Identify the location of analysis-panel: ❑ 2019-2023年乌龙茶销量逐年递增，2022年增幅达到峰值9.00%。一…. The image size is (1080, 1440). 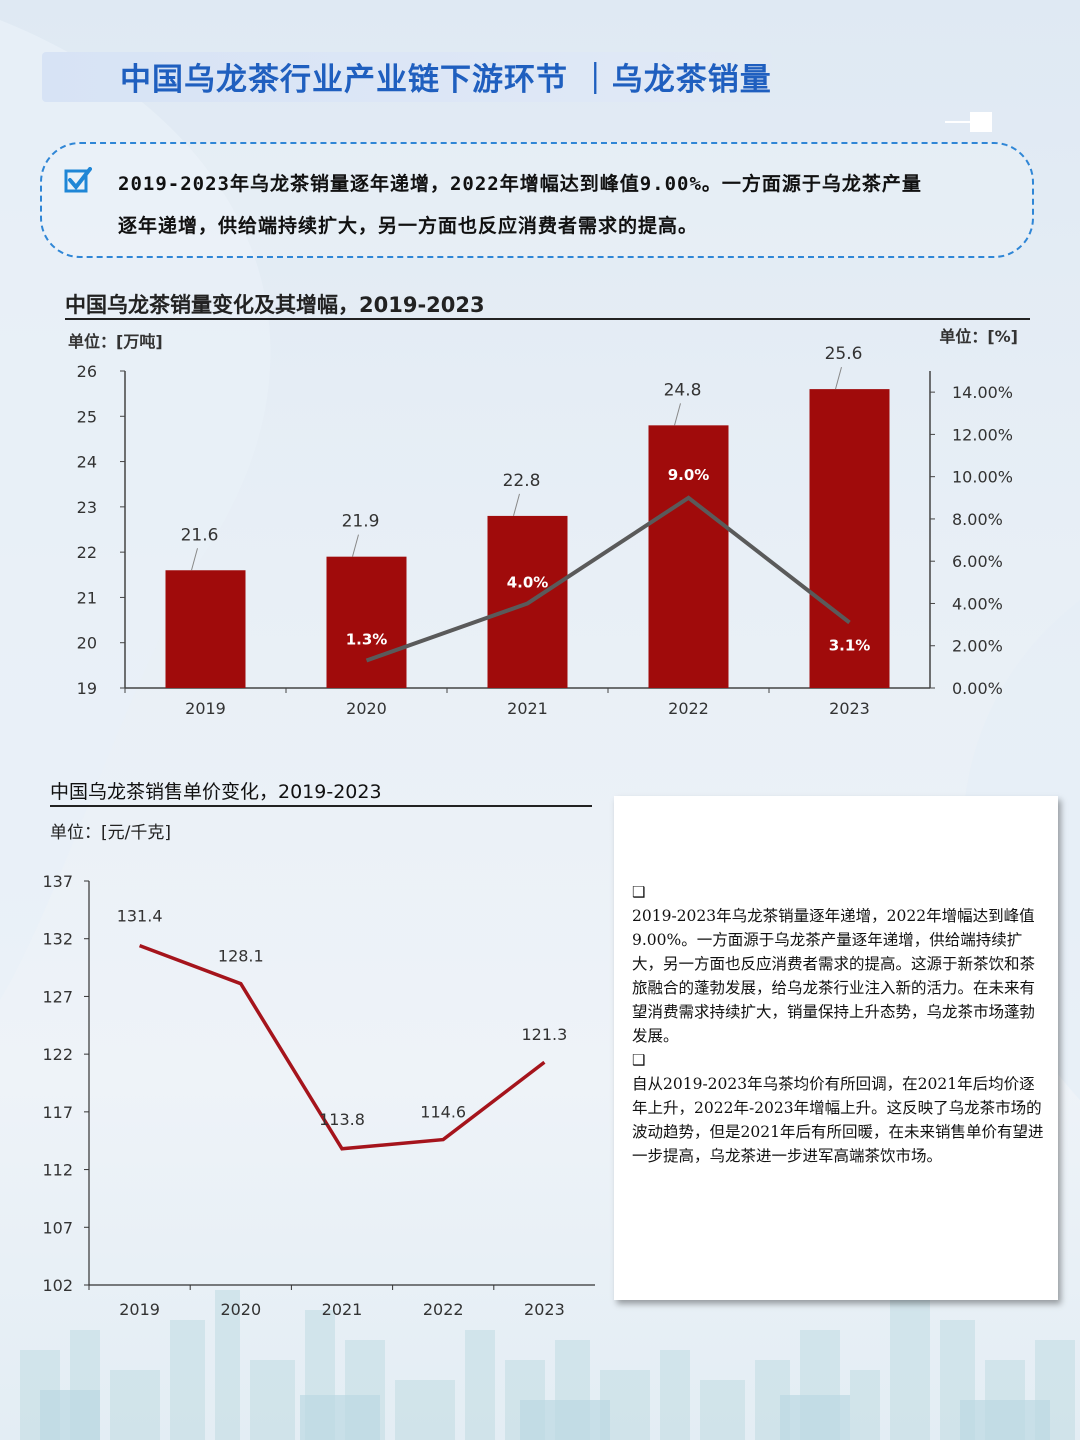
(836, 1048).